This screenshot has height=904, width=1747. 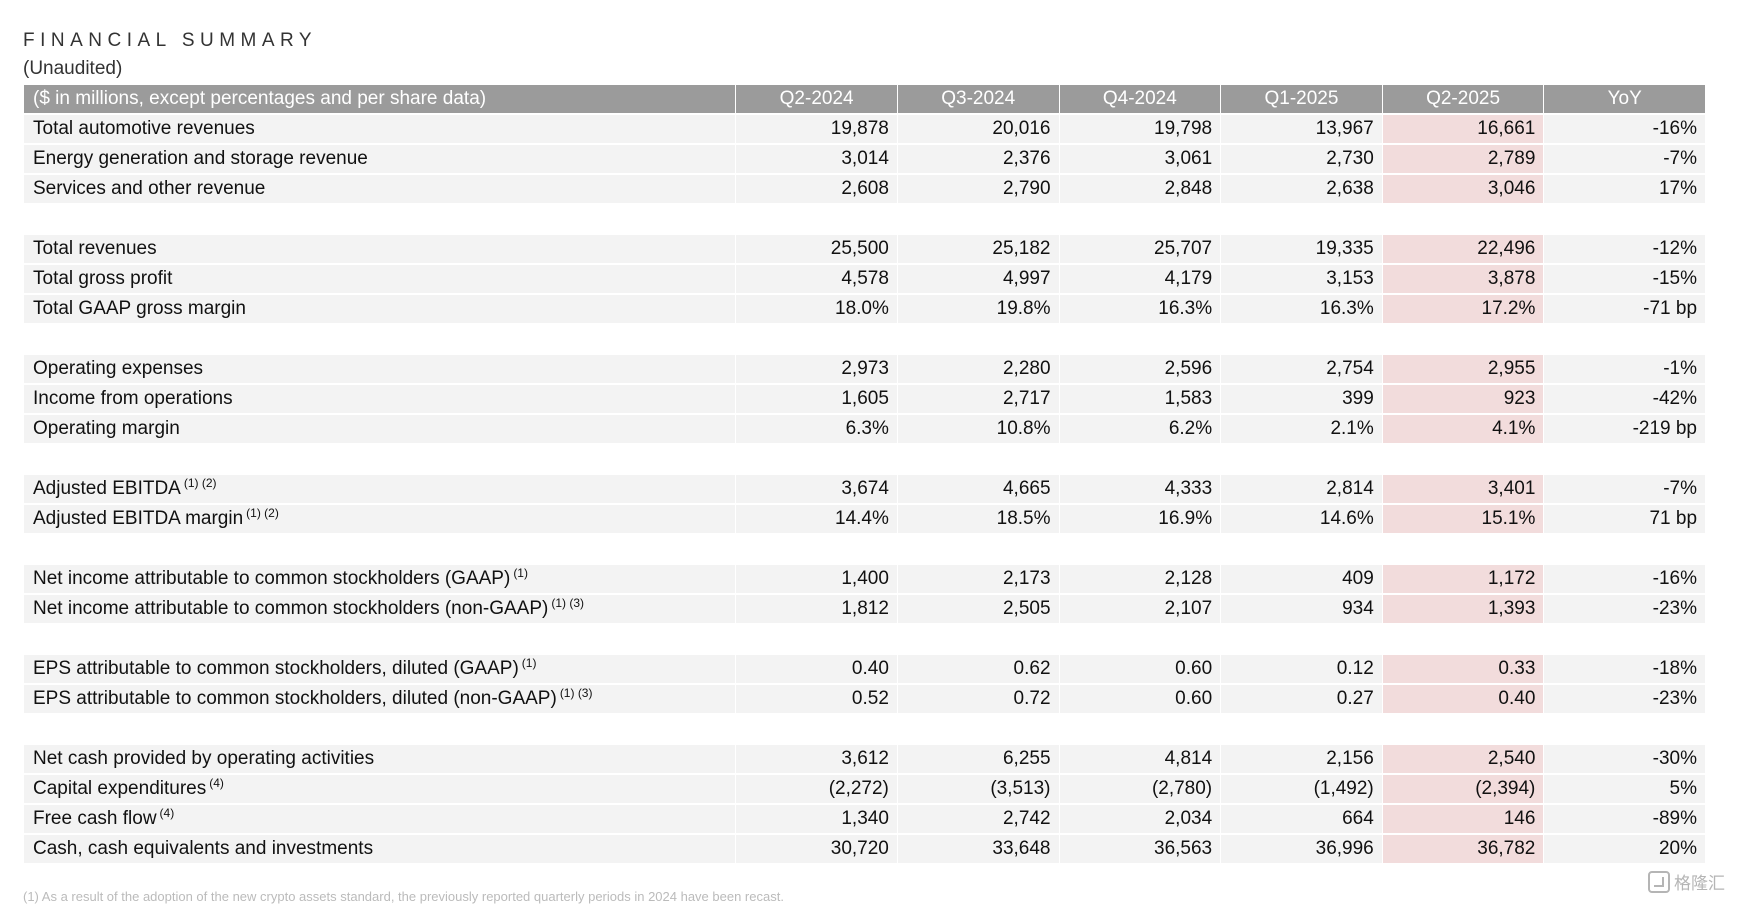 What do you see at coordinates (816, 249) in the screenshot?
I see `value-cell: 25,500` at bounding box center [816, 249].